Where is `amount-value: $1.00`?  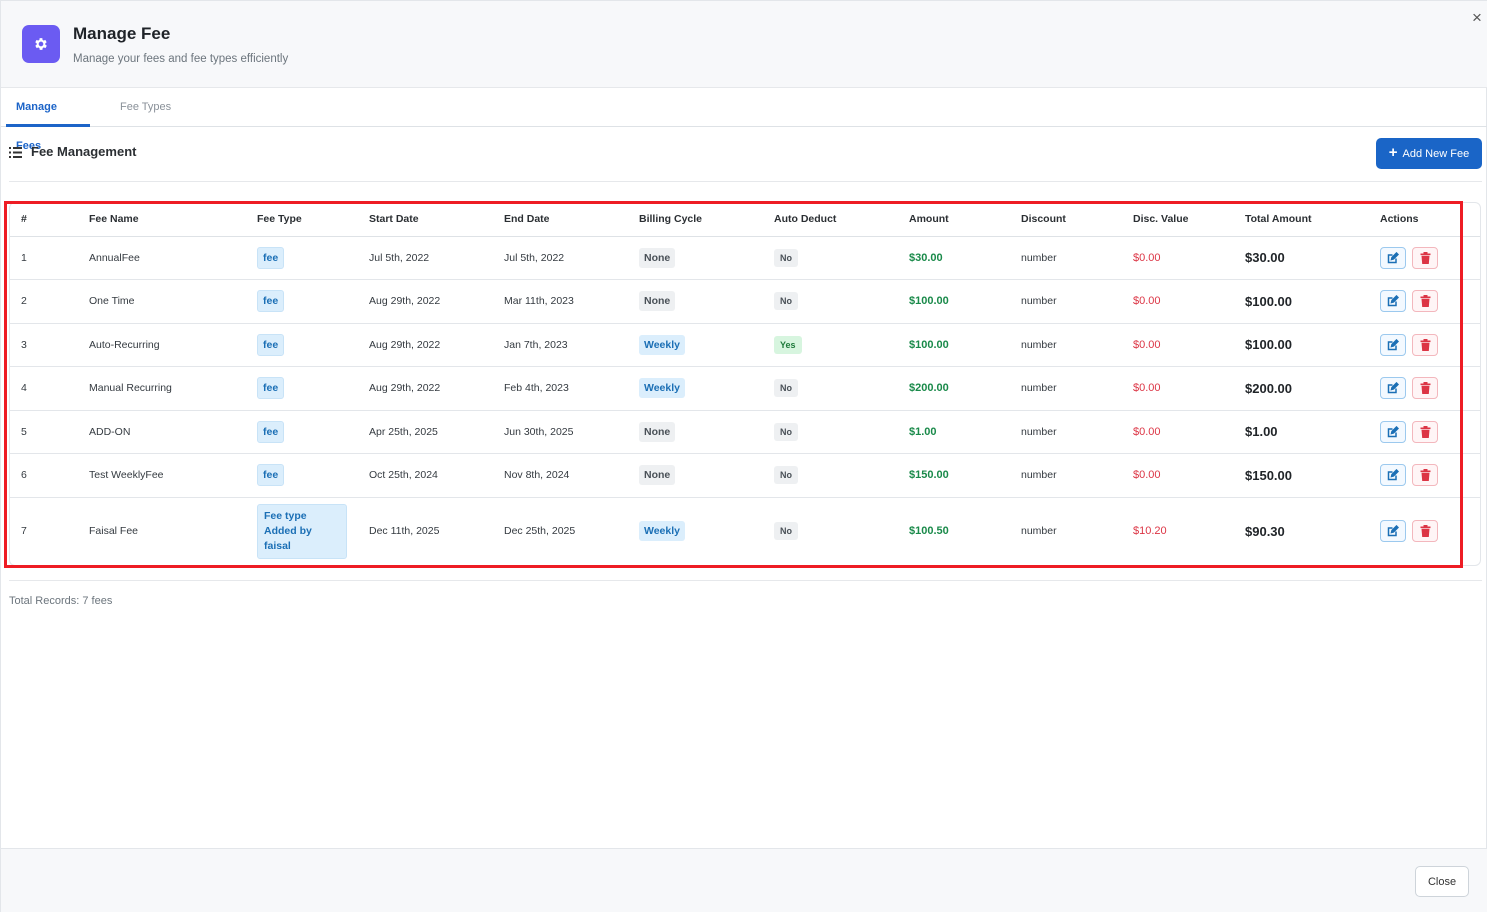
amount-value: $1.00 is located at coordinates (923, 431).